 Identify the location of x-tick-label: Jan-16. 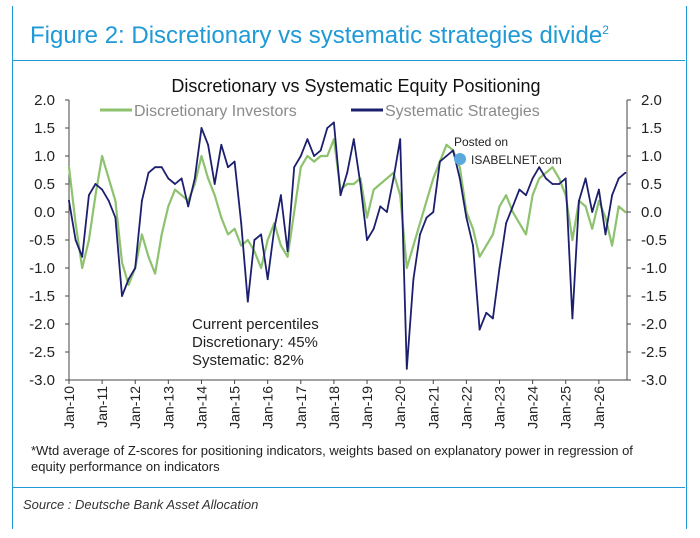
(268, 407).